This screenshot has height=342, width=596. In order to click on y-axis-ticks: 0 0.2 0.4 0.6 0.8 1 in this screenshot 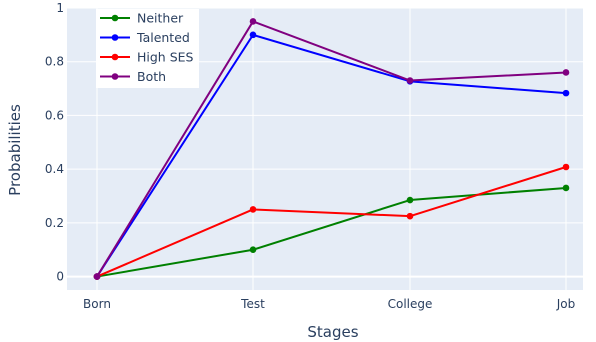, I will do `click(54, 142)`.